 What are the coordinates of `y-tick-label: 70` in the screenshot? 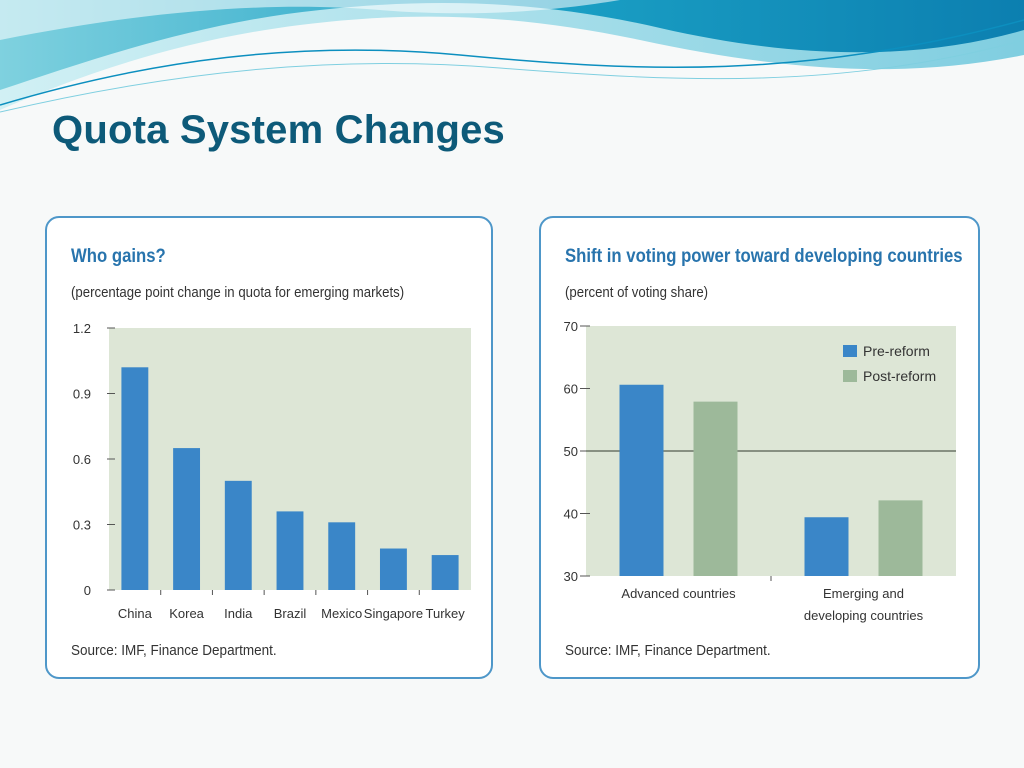 It's located at (571, 326).